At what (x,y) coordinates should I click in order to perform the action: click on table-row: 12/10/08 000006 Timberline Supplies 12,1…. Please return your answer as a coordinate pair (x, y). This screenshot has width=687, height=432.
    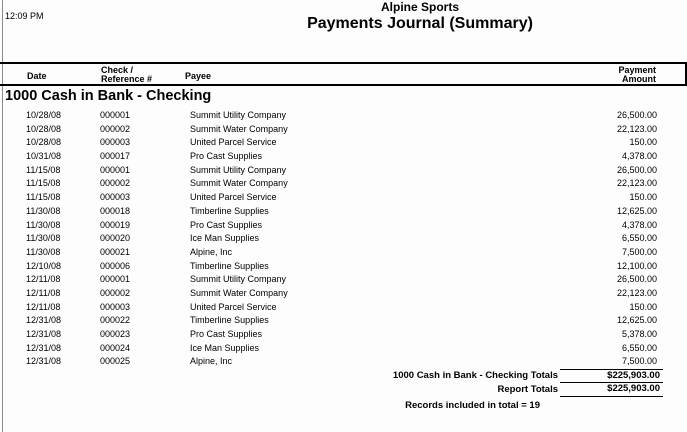
    Looking at the image, I should click on (343, 267).